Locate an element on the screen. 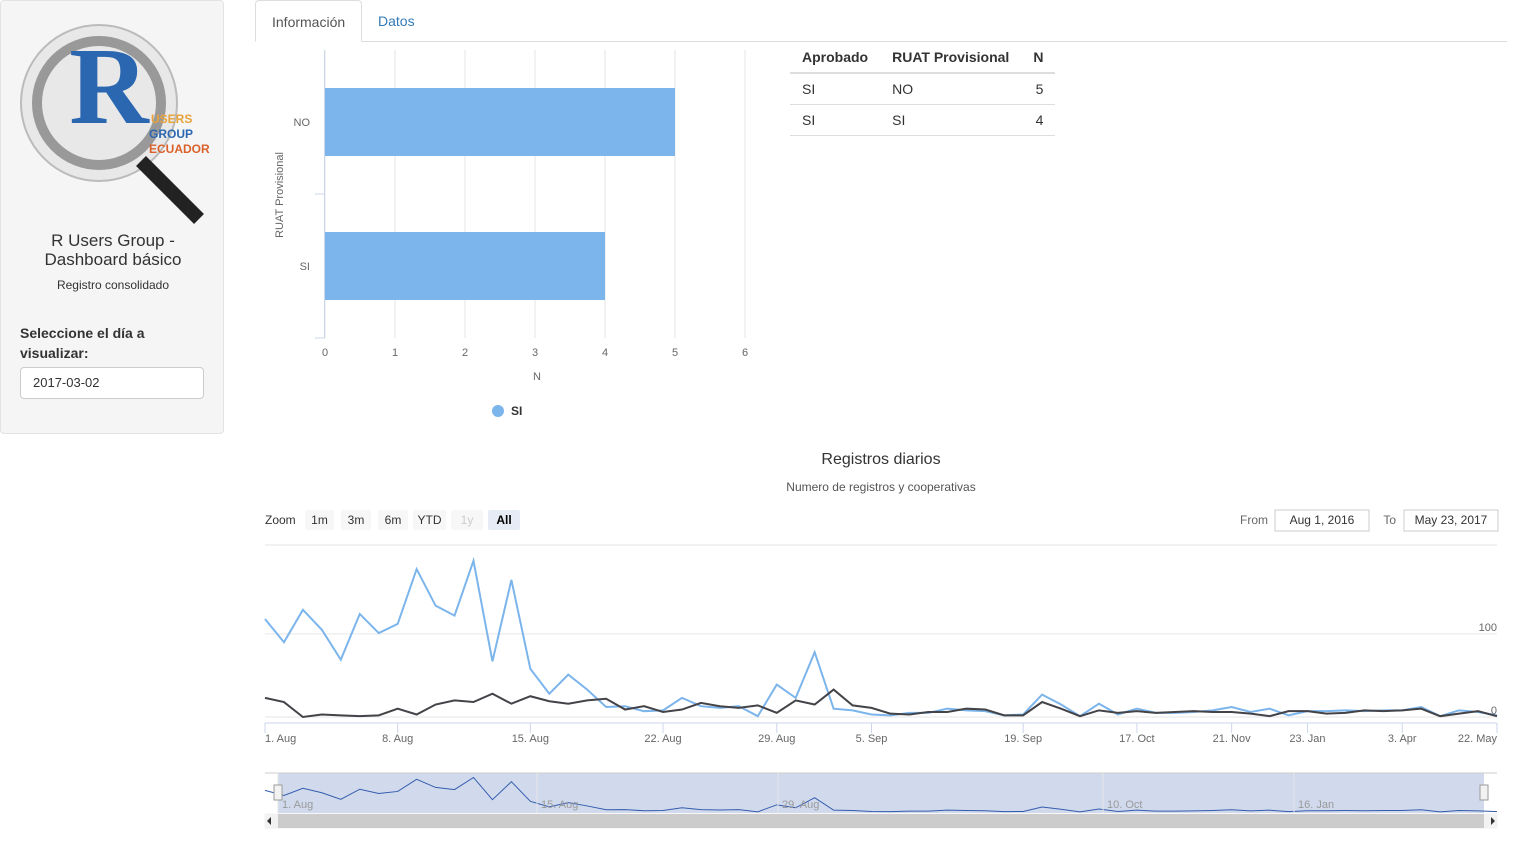 This screenshot has height=848, width=1516. x-tick-label: 29. Aug is located at coordinates (776, 739).